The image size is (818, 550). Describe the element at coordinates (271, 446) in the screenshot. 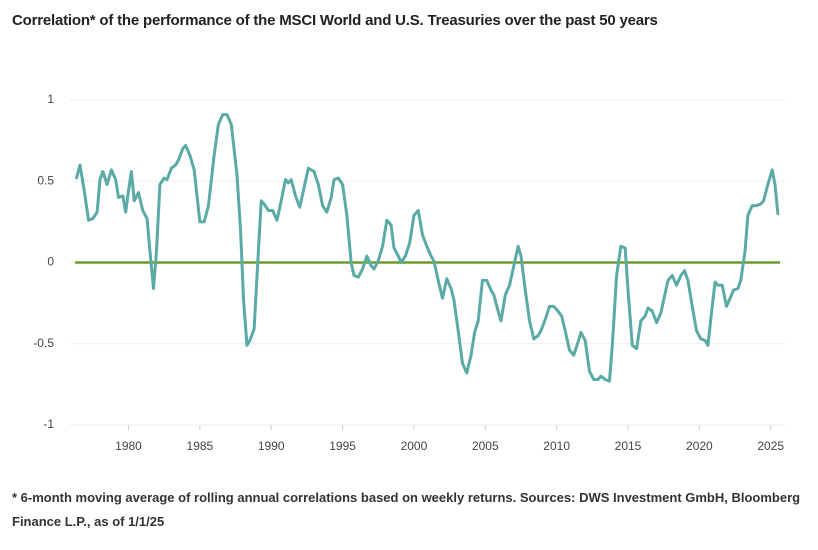

I see `x-tick-label: 1990` at that location.